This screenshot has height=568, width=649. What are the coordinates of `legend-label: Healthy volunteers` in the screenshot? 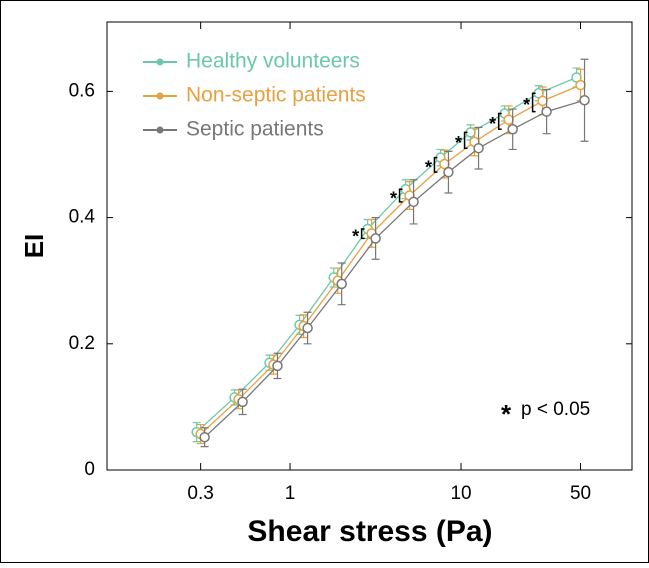 It's located at (273, 61).